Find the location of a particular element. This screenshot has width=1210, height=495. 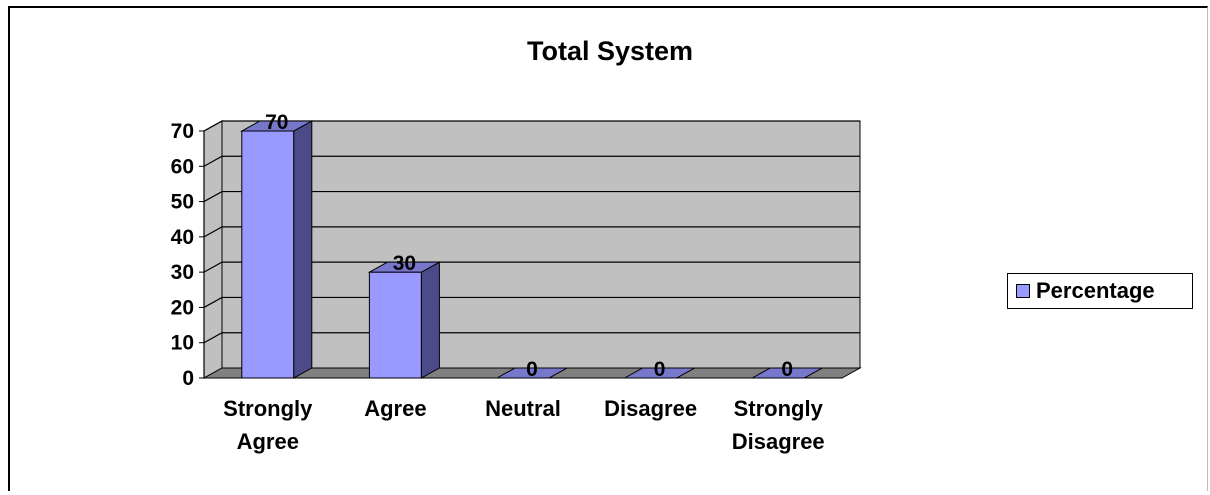

y-tick-label: 70 is located at coordinates (182, 131).